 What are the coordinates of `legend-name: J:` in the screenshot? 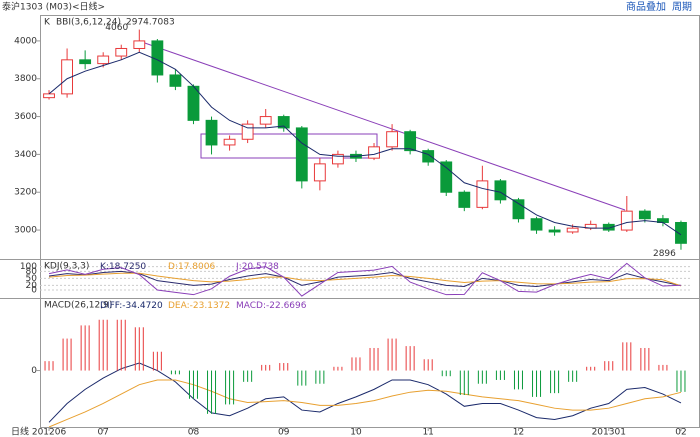 It's located at (238, 267).